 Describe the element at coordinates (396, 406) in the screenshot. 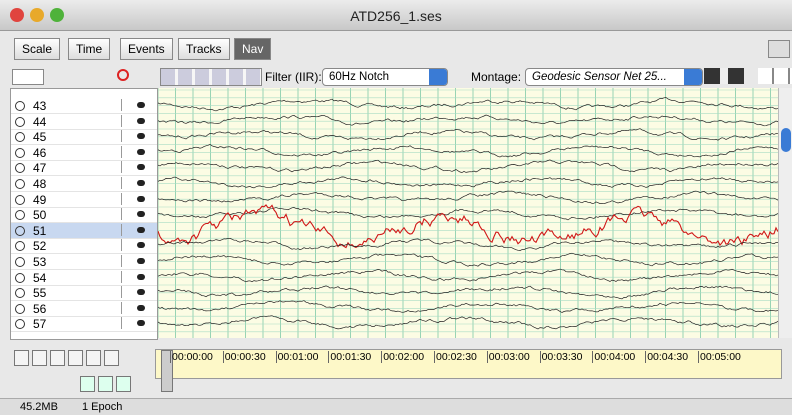

I see `status-bar: 45.2MB 1 Epoch` at that location.